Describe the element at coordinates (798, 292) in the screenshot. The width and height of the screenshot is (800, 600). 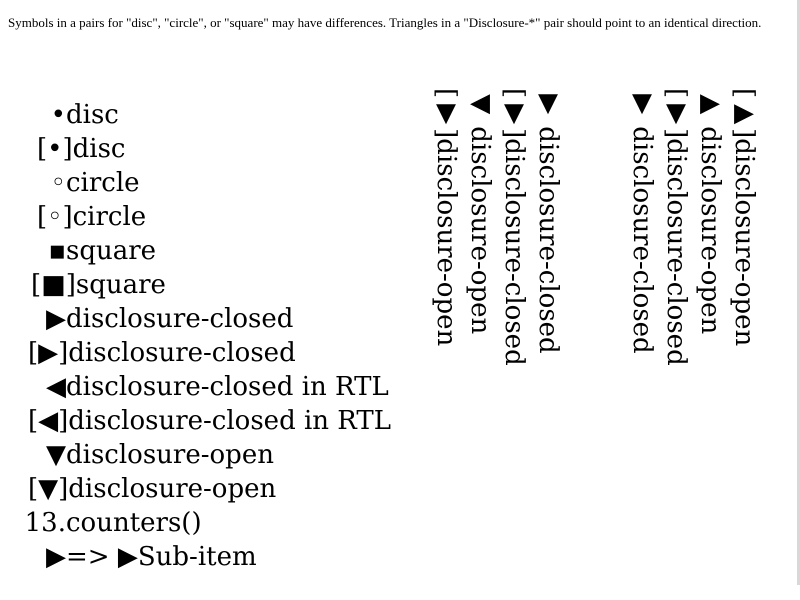
I see `scrollbar-edge` at that location.